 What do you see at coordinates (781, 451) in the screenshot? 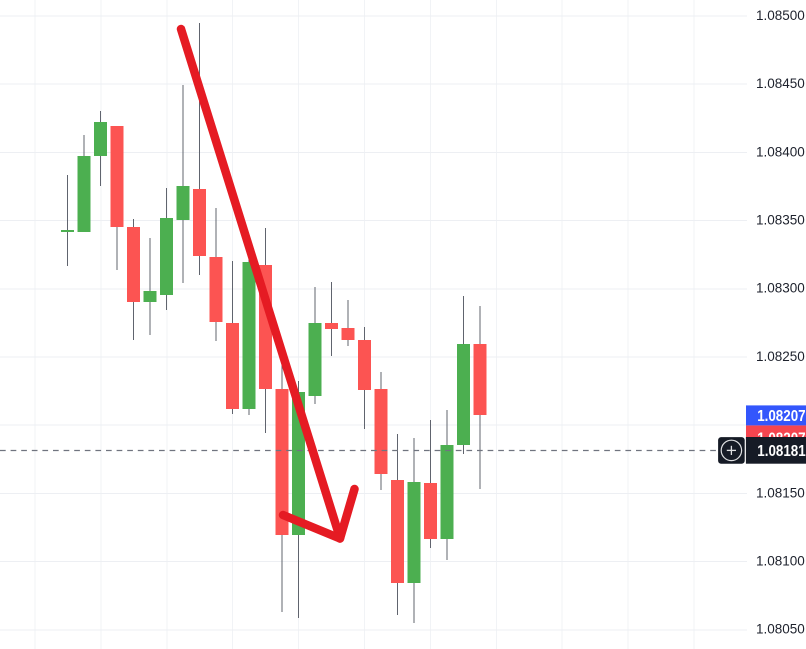
I see `svg-text: 1.08181` at bounding box center [781, 451].